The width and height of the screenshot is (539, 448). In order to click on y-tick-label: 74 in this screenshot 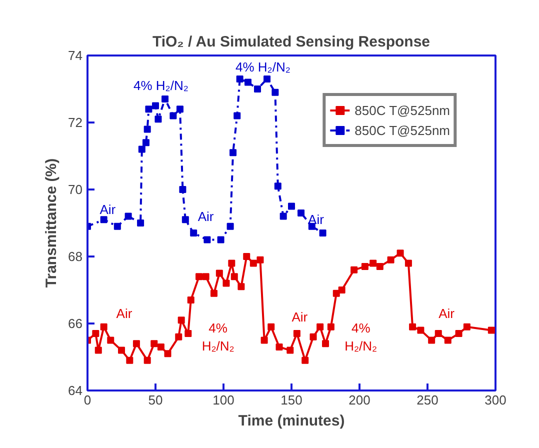, I will do `click(75, 55)`.